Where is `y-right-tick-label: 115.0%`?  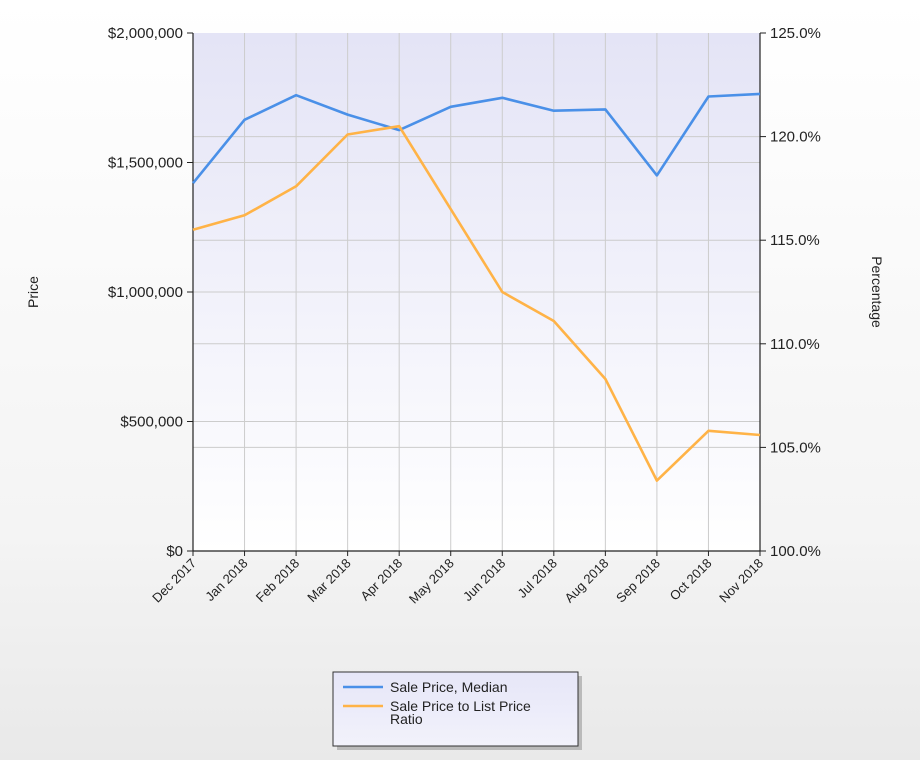
y-right-tick-label: 115.0% is located at coordinates (795, 240).